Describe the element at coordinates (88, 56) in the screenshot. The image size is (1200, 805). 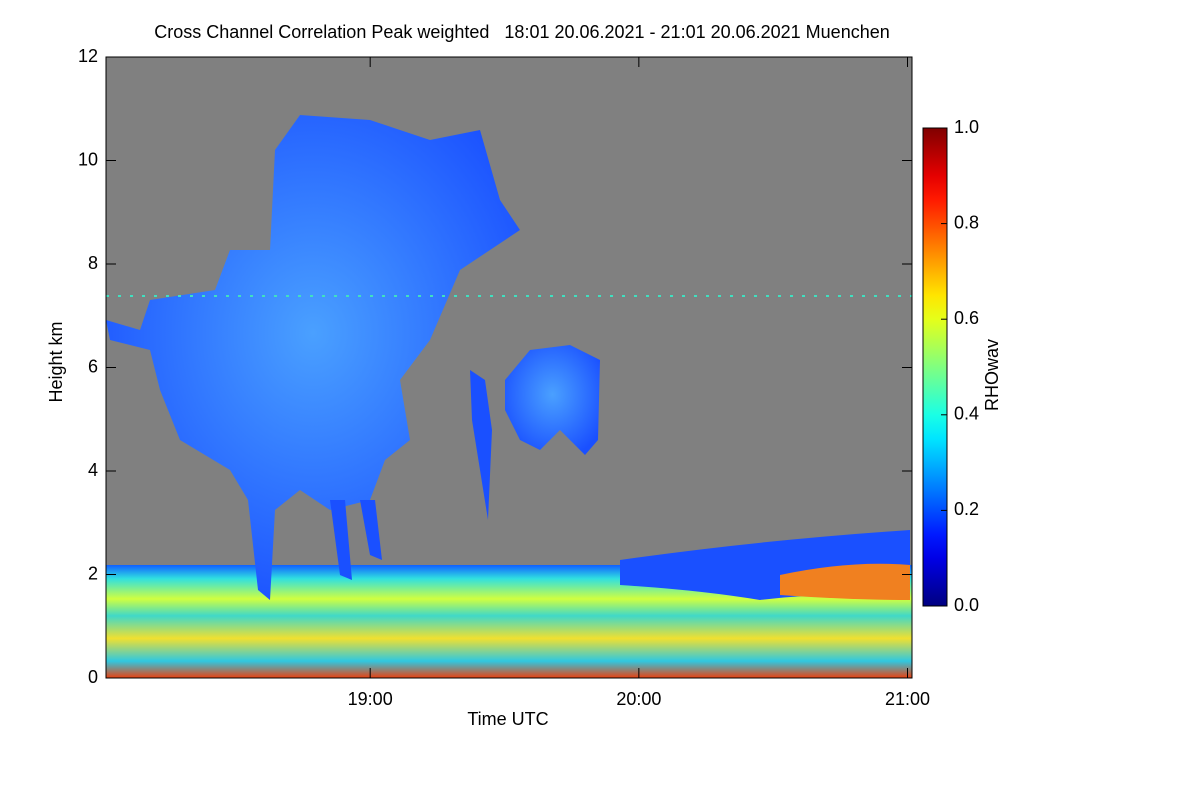
I see `y-tick-label: 12` at that location.